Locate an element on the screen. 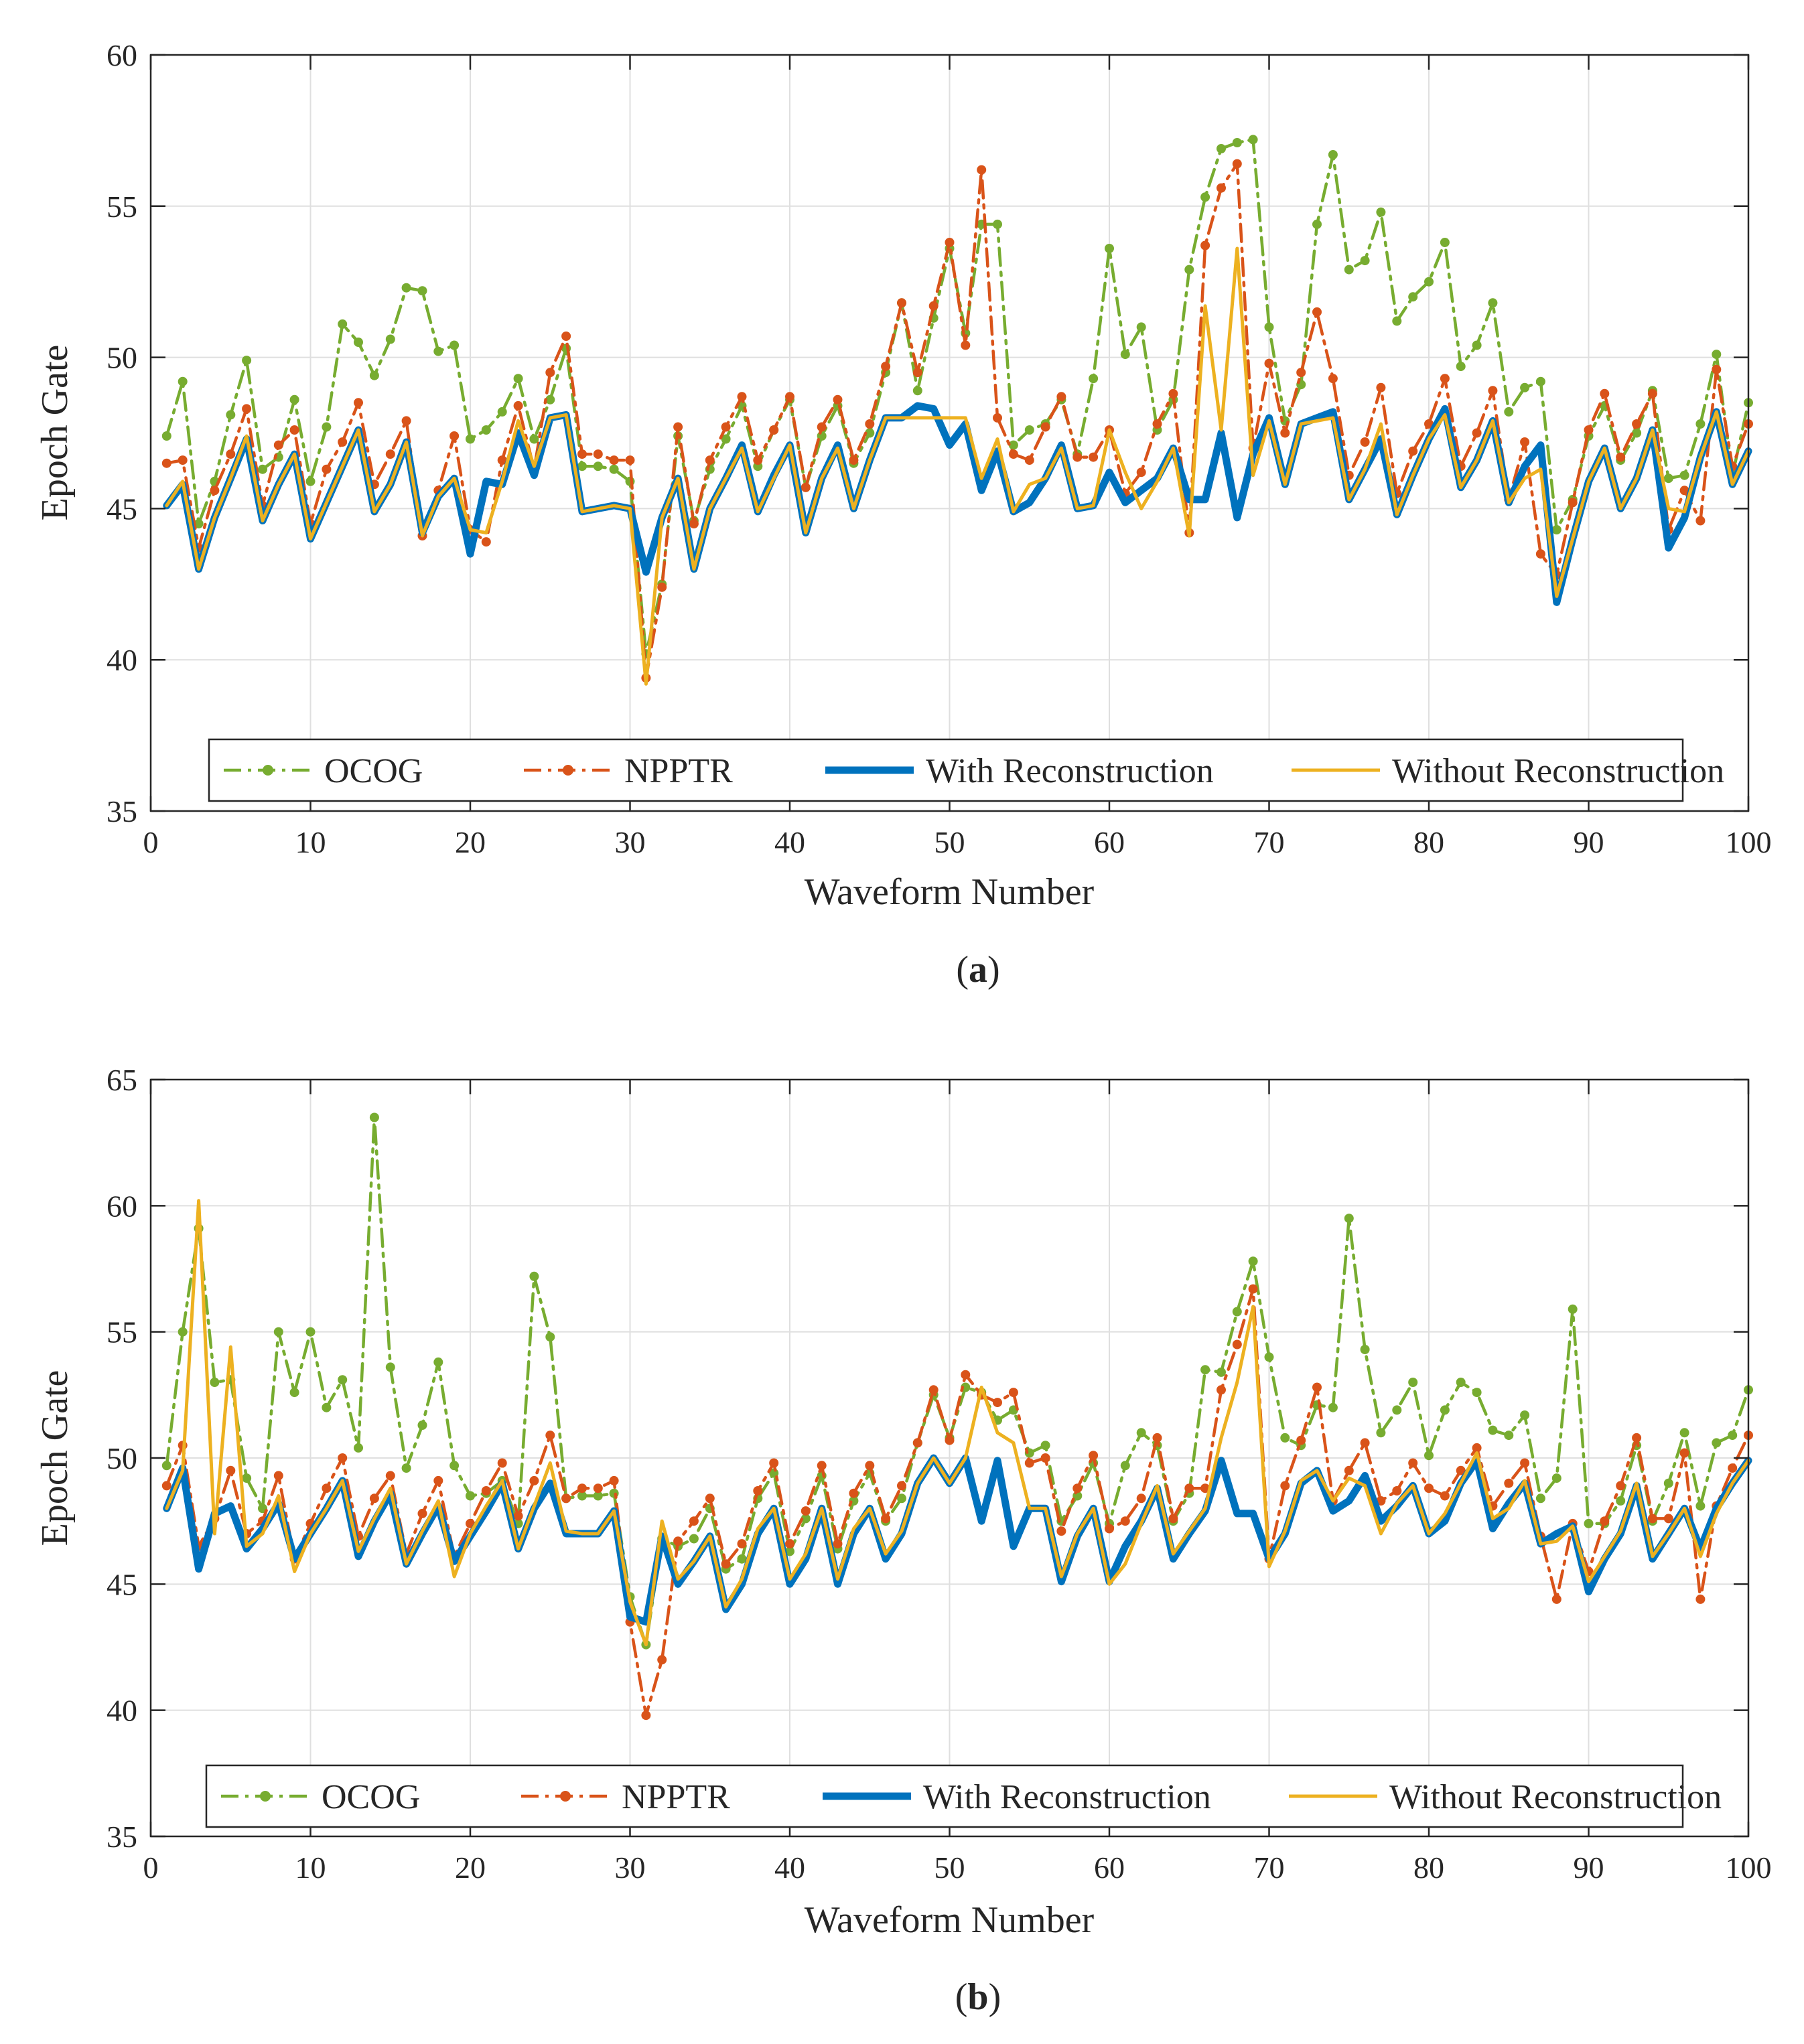  x-tick-label: 40 is located at coordinates (789, 842).